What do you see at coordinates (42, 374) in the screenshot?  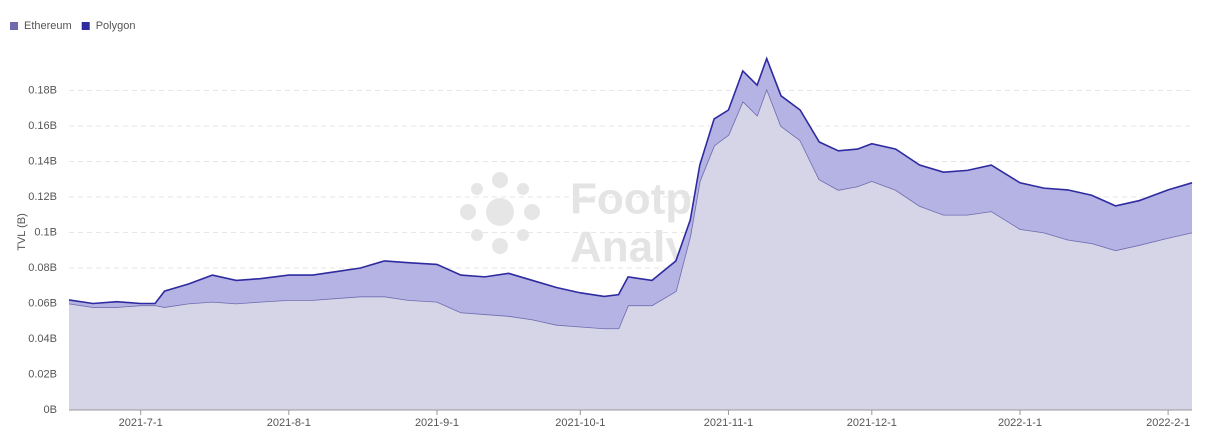 I see `y-tick-label: 0.02B` at bounding box center [42, 374].